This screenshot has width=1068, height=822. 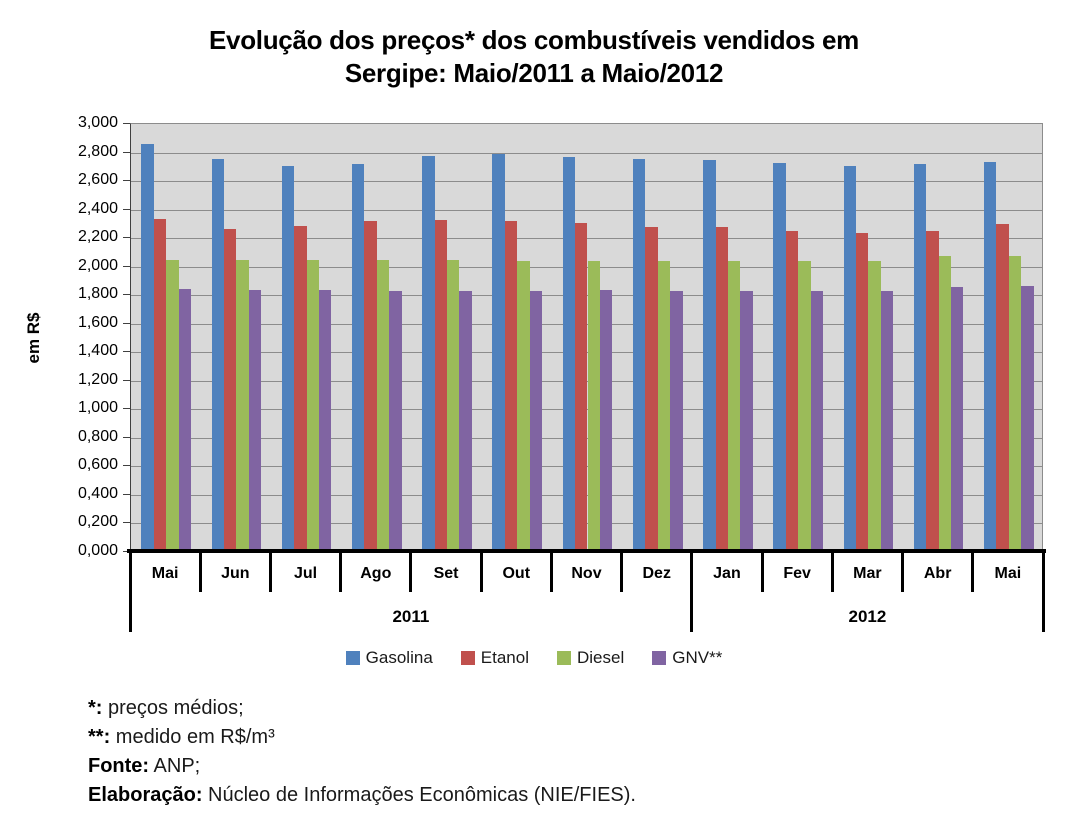 I want to click on y-tick-label: 1,000, so click(x=97, y=408).